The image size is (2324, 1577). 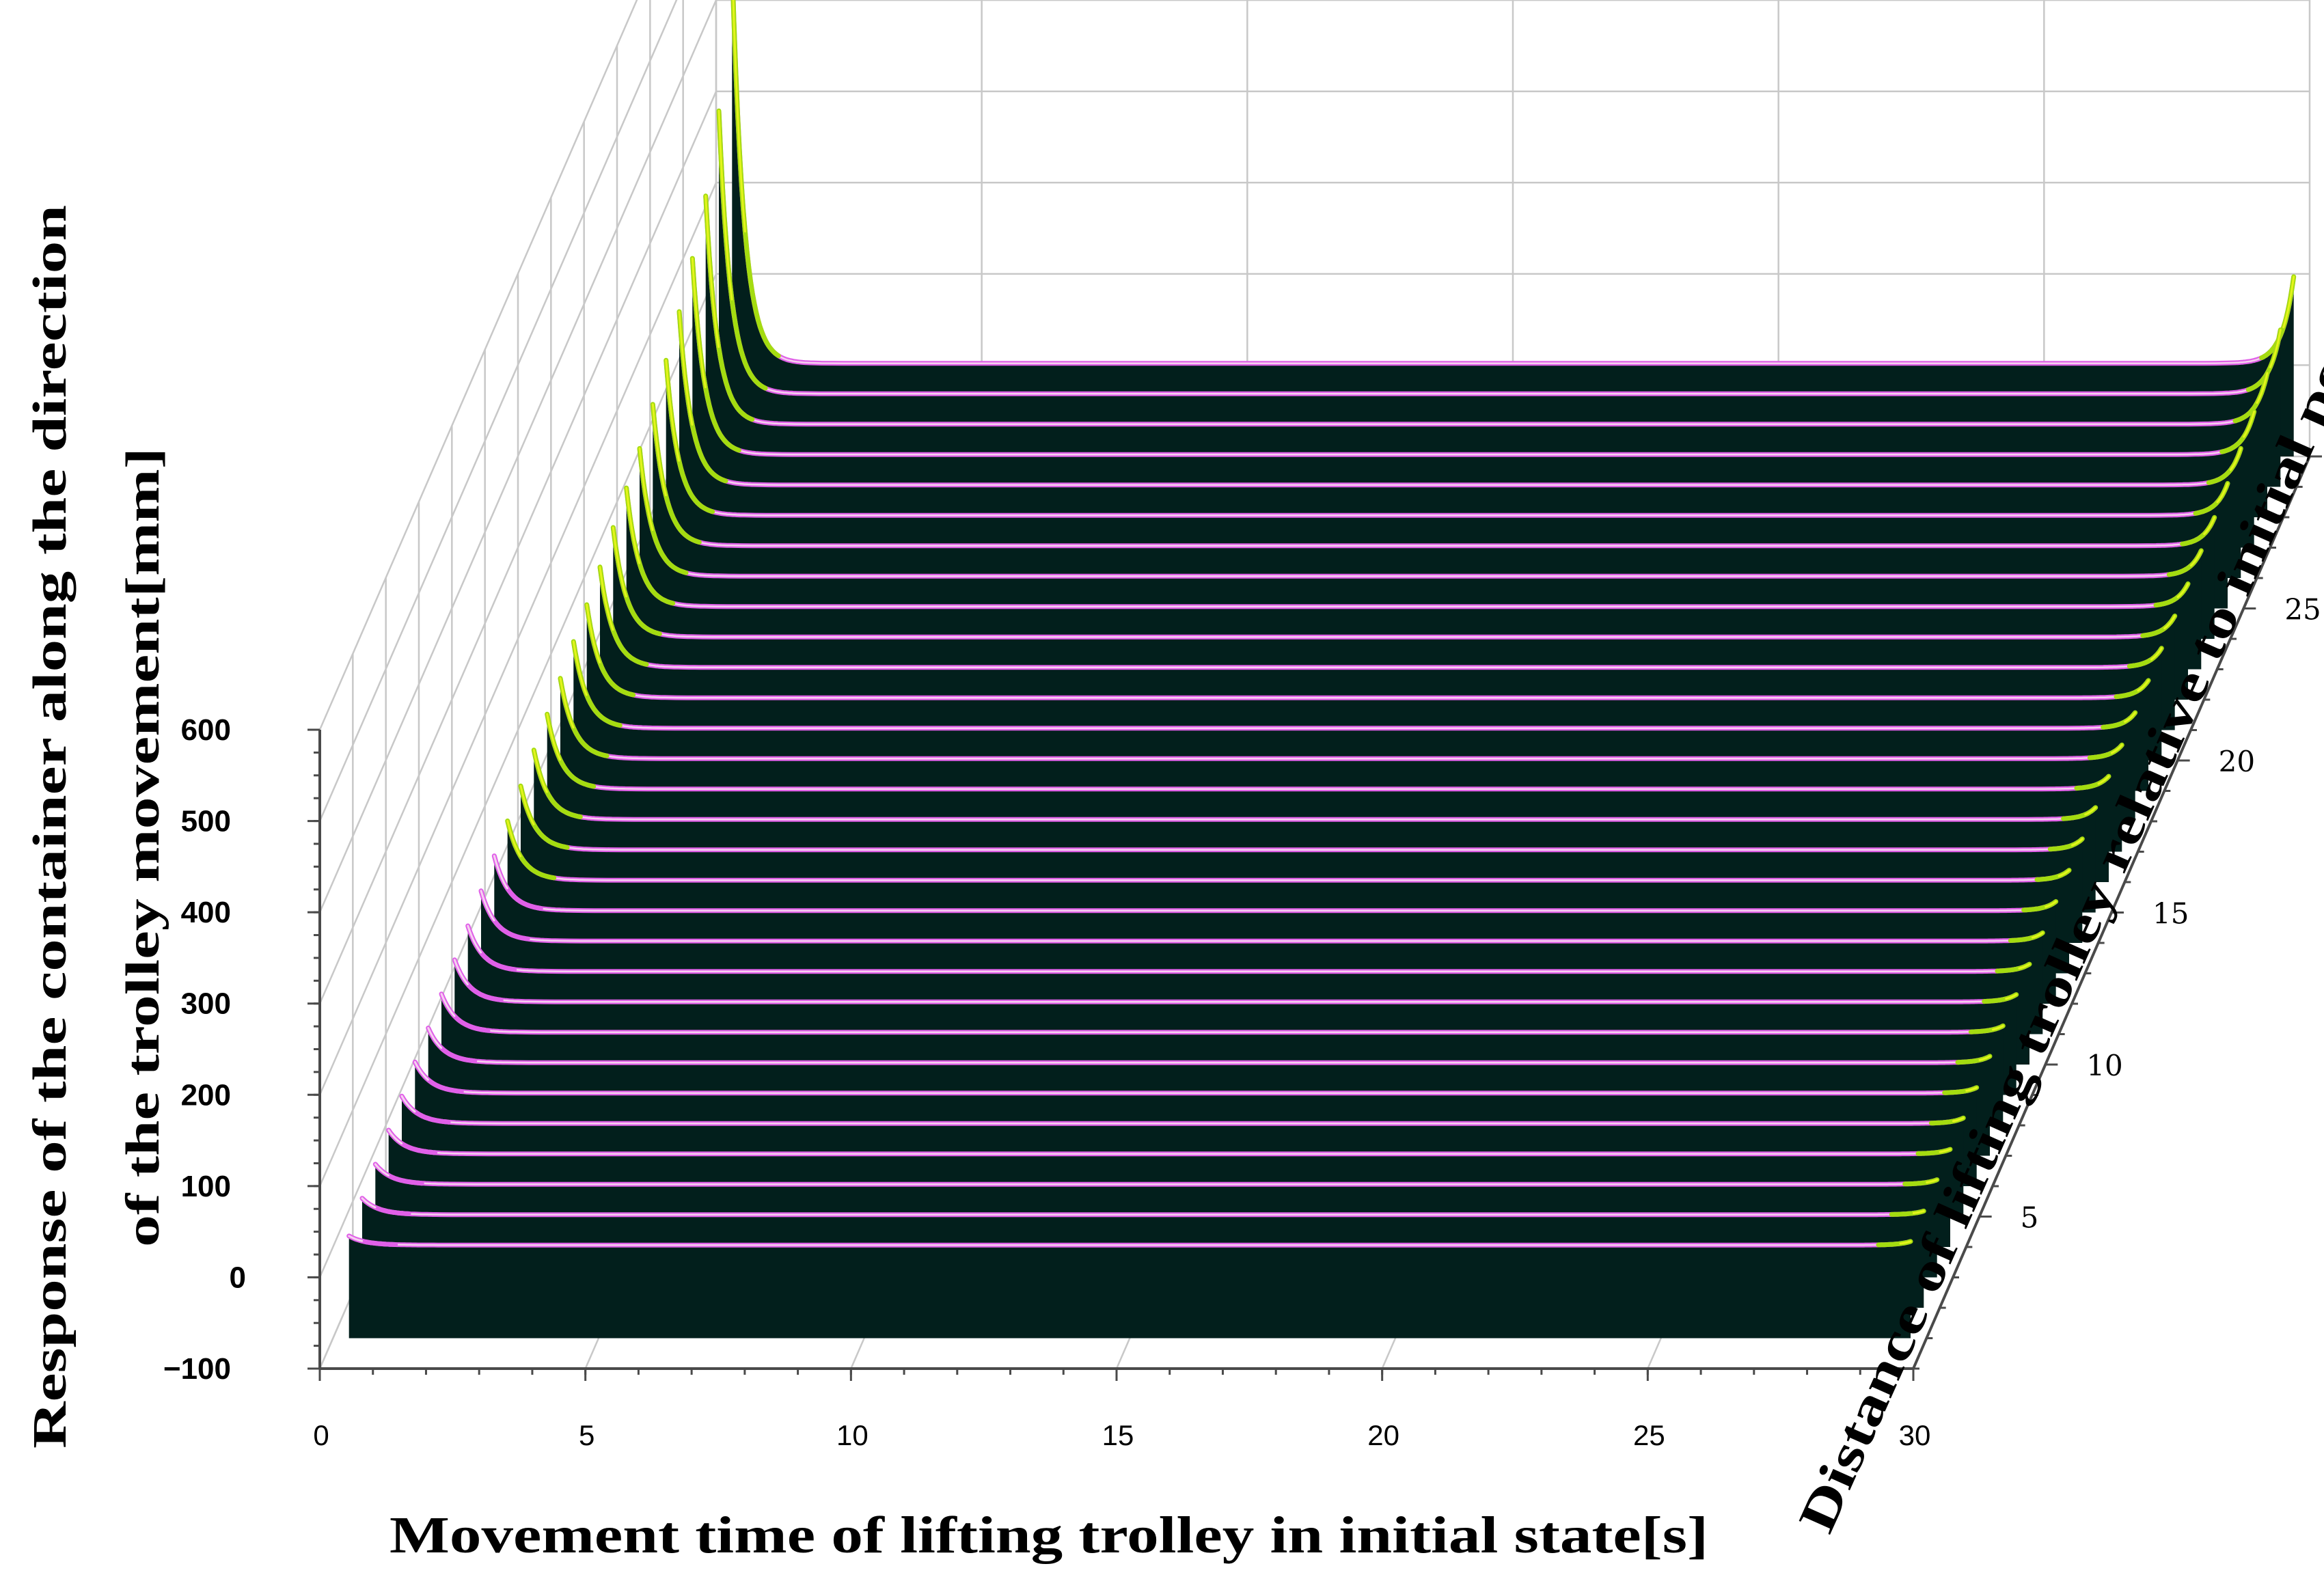 What do you see at coordinates (2170, 914) in the screenshot?
I see `z-tick-label: 15` at bounding box center [2170, 914].